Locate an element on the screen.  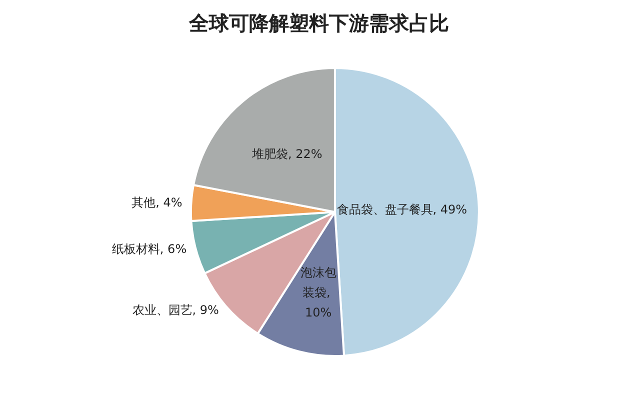
slice-label: 其他, 4% is located at coordinates (157, 203).